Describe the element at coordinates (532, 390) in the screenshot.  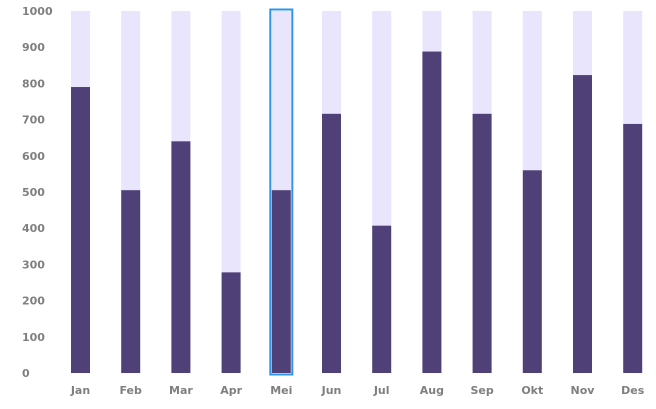
I see `x-tick-label: Okt` at that location.